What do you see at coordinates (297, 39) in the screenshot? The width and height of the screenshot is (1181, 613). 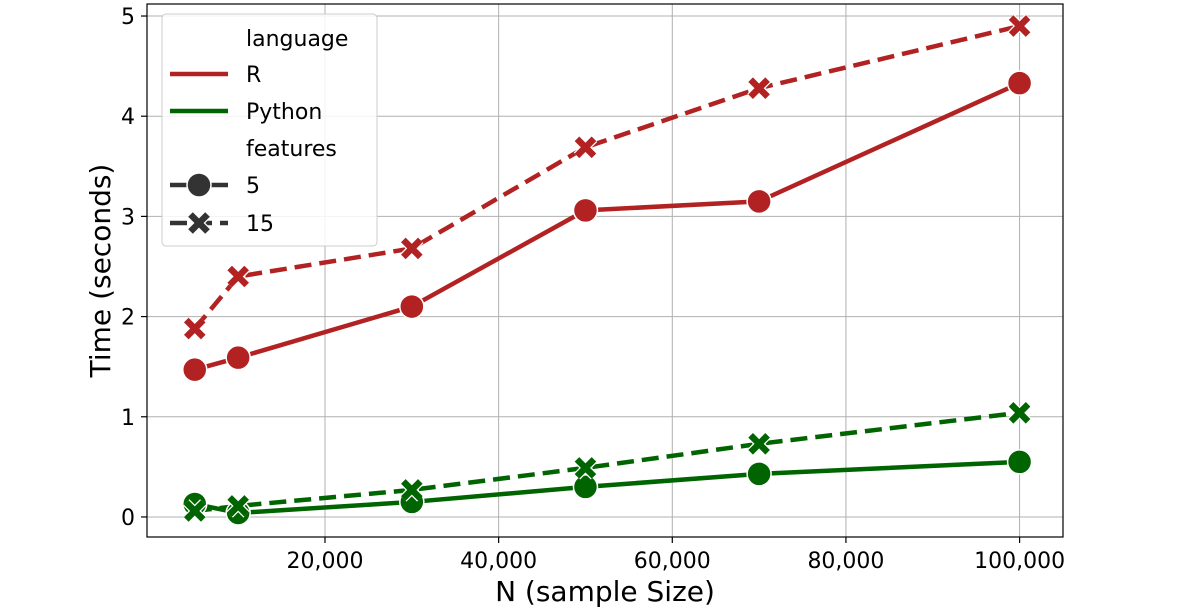 I see `legend-title-language: language` at bounding box center [297, 39].